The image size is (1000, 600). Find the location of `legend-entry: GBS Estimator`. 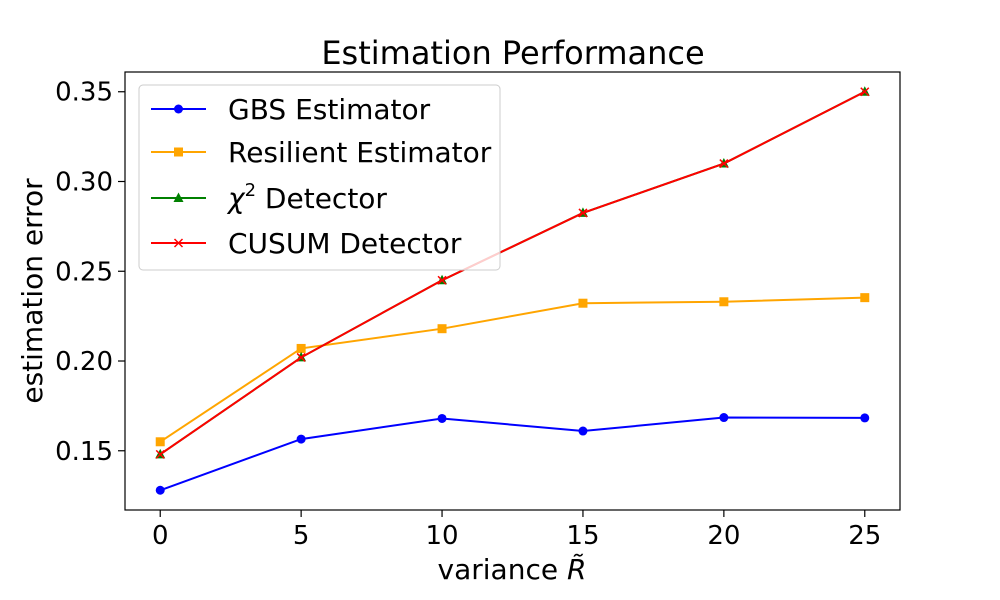

legend-entry: GBS Estimator is located at coordinates (291, 109).